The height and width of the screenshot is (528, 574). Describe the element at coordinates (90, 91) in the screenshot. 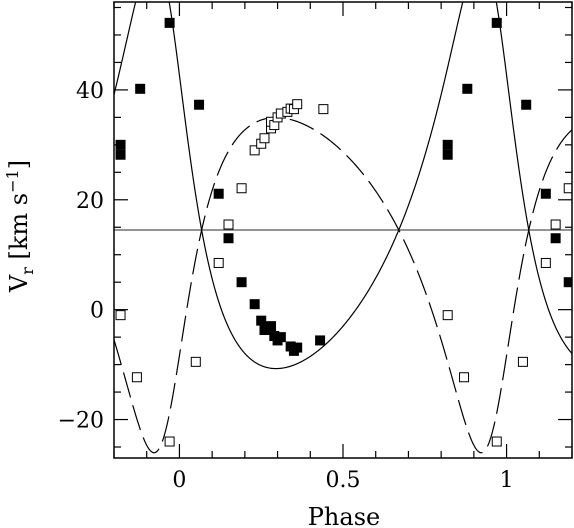

I see `y-tick-label-3: 40` at that location.